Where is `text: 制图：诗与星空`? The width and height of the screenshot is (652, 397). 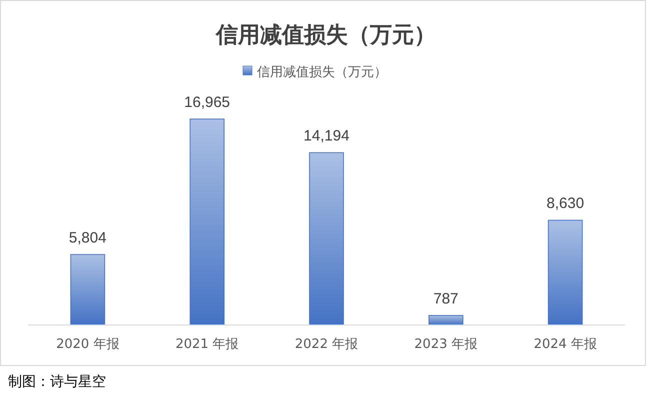 text: 制图：诗与星空 is located at coordinates (57, 382).